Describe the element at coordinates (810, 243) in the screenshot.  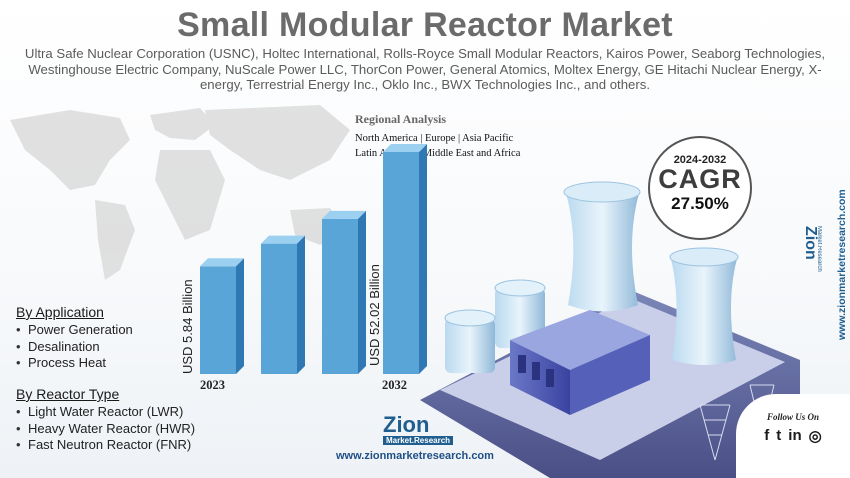
I see `logo-word-vertical: Zion` at that location.